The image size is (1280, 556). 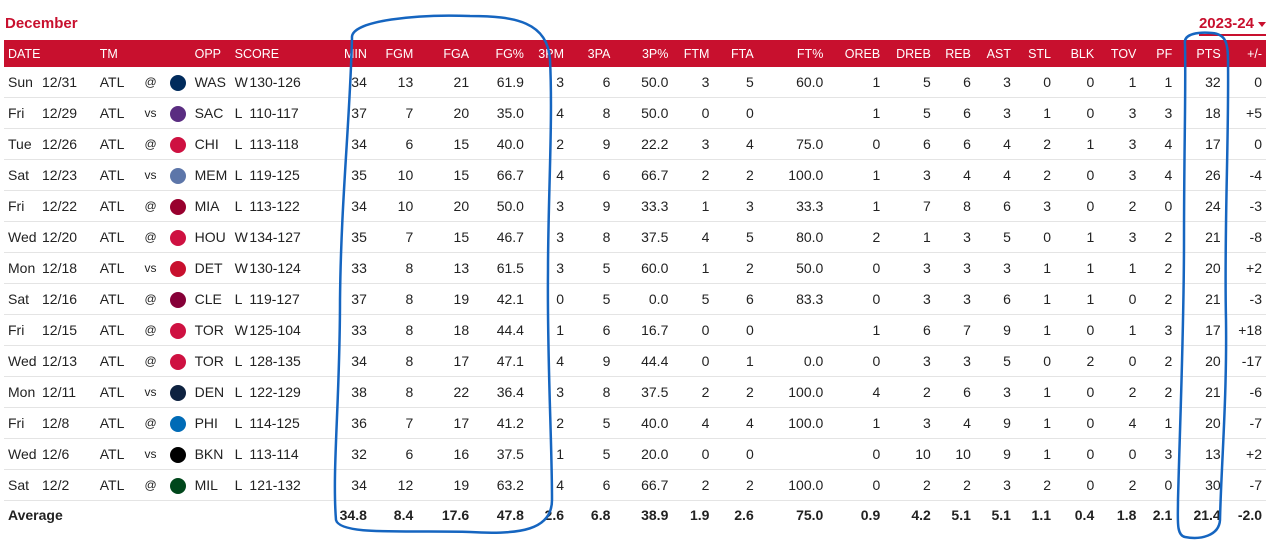 I want to click on opponent-link: MIA, so click(x=210, y=206).